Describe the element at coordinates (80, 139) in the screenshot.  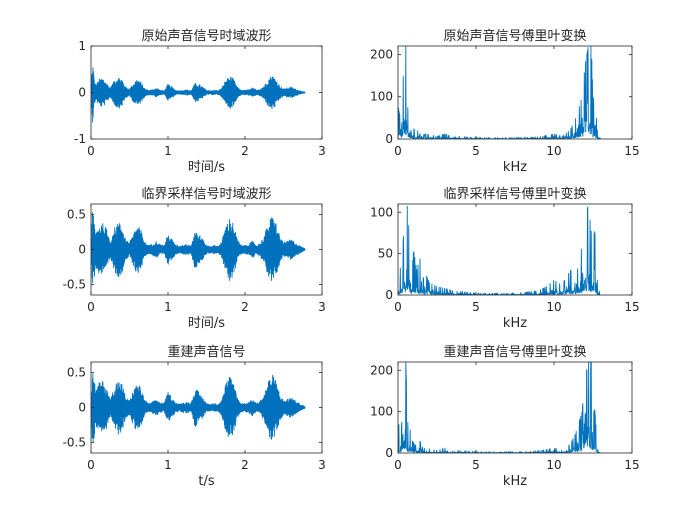
I see `y-tick-label: -1` at that location.